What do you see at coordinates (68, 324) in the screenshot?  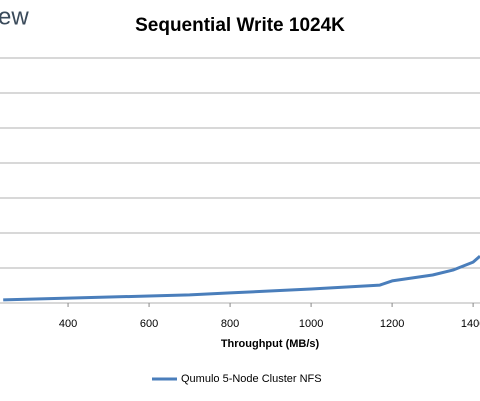 I see `x-tick-label: 400` at bounding box center [68, 324].